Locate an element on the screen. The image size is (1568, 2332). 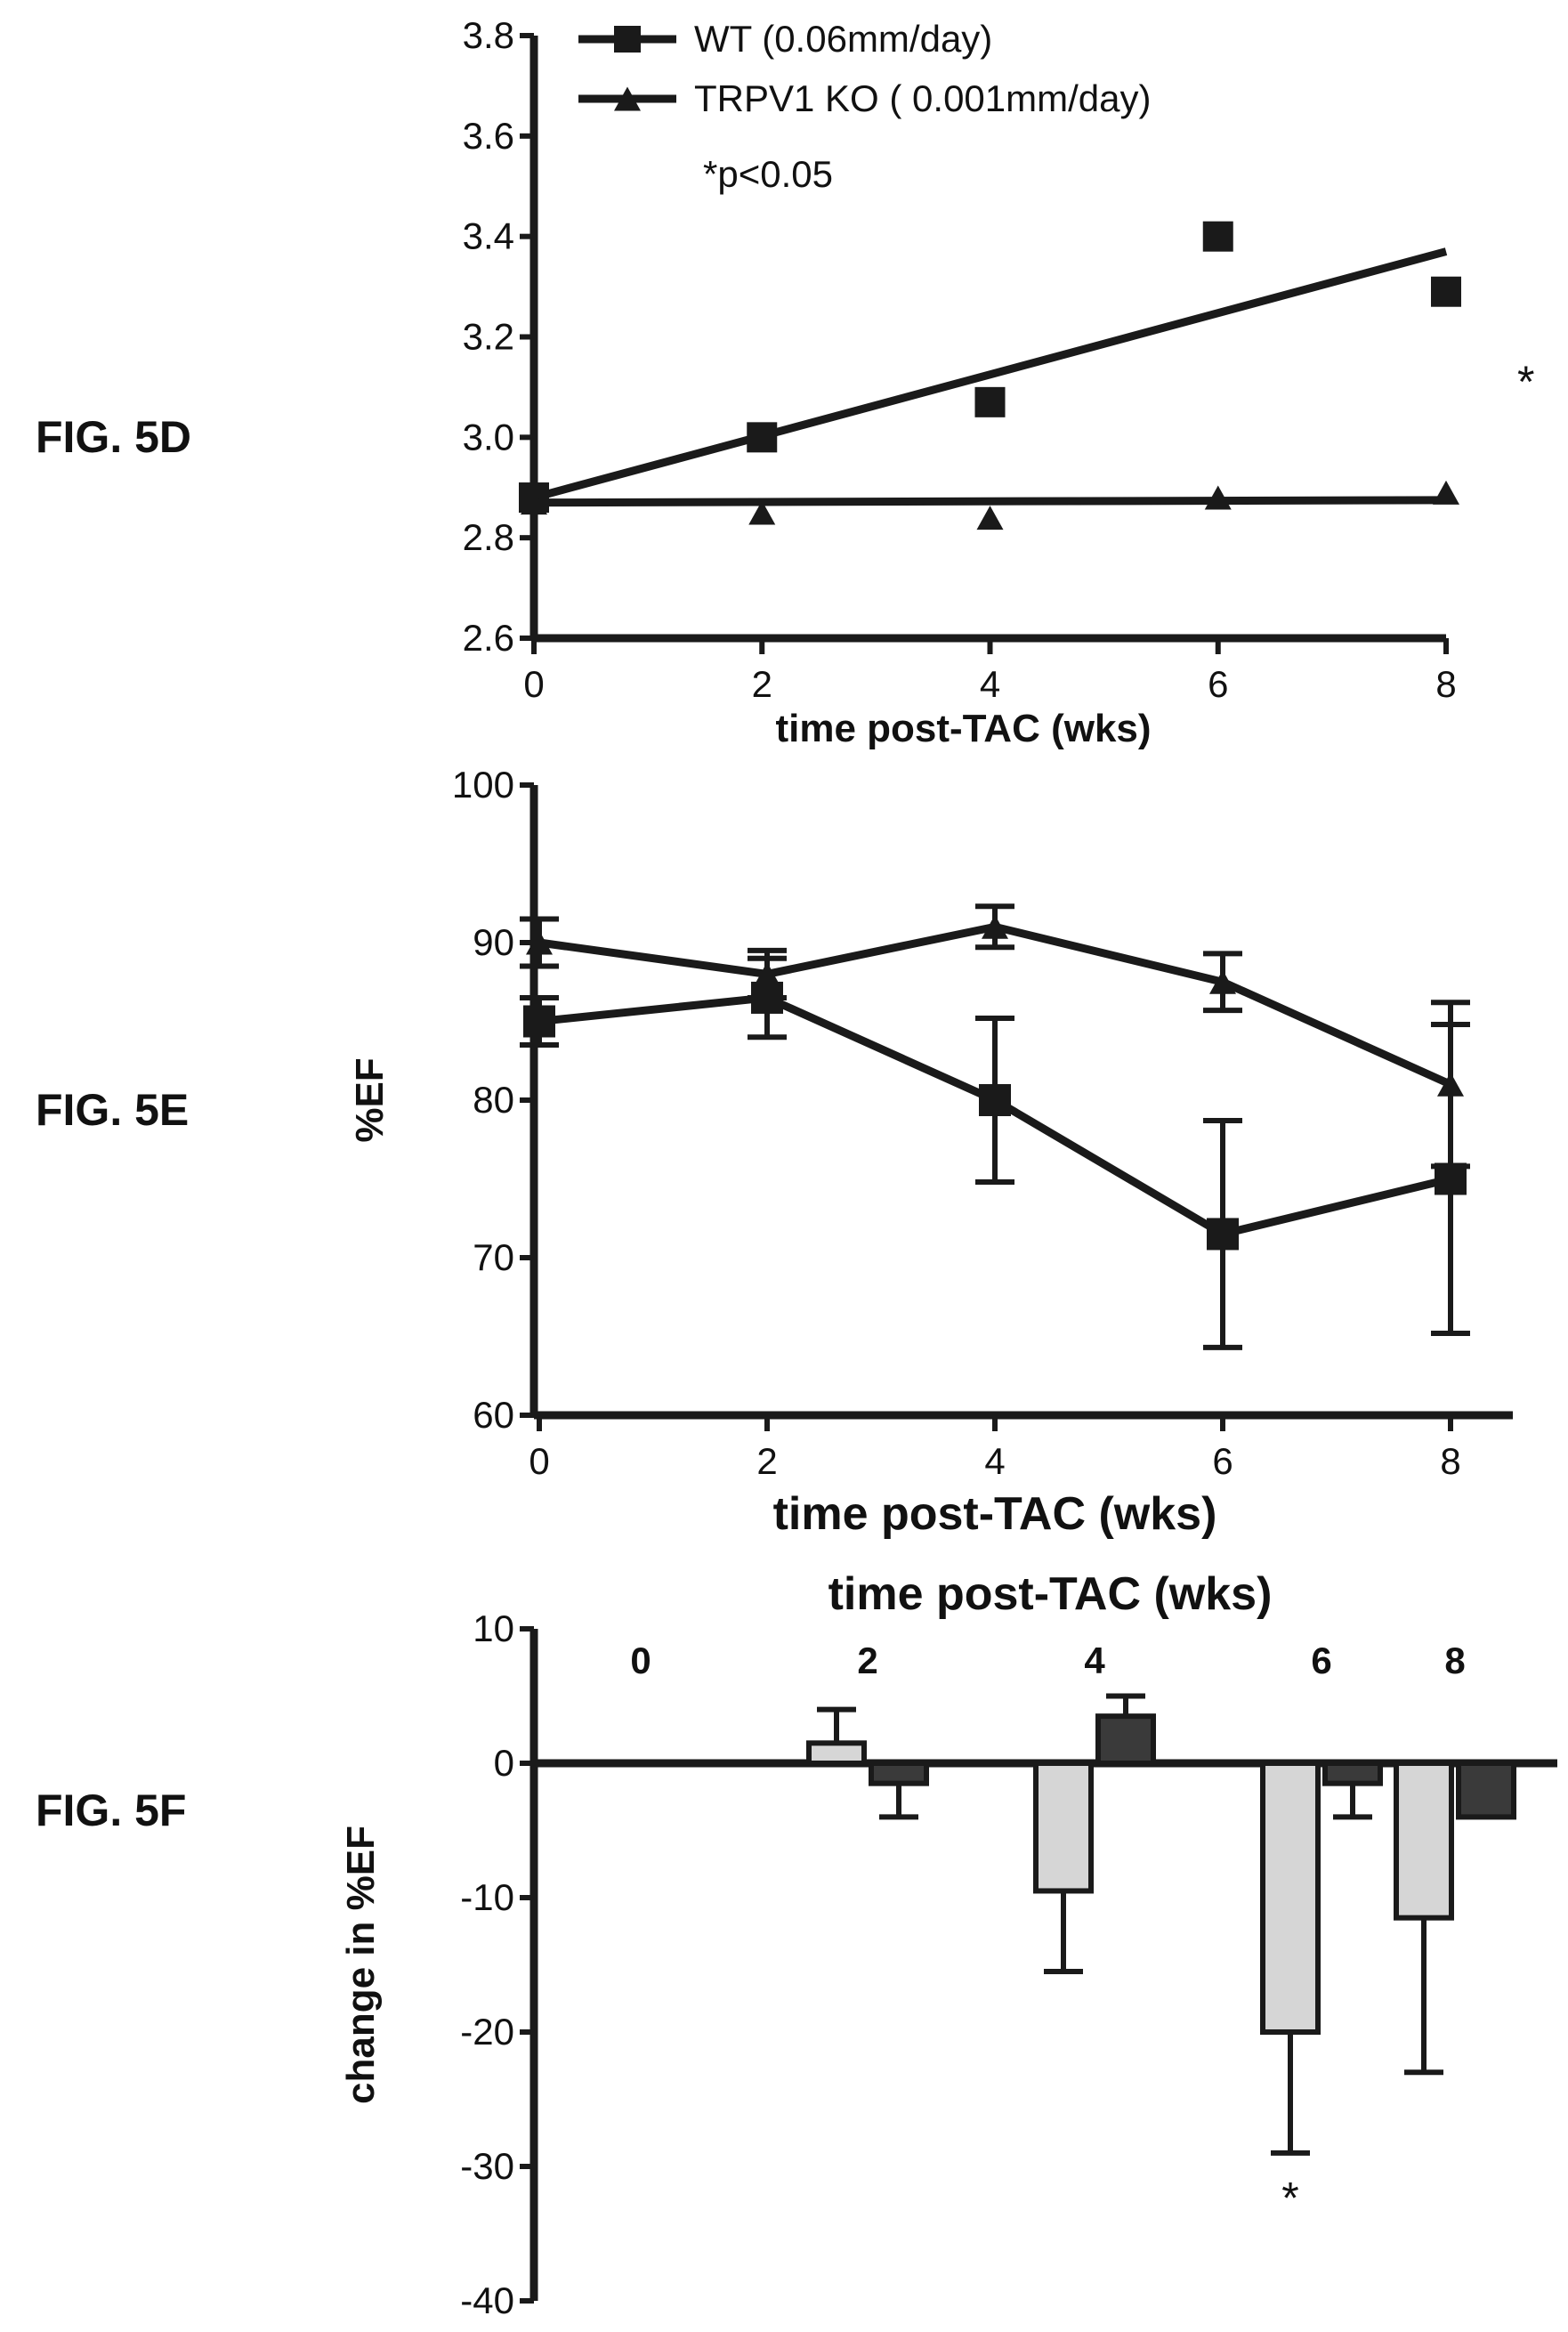
category-label-5f: 8 is located at coordinates (1454, 1660).